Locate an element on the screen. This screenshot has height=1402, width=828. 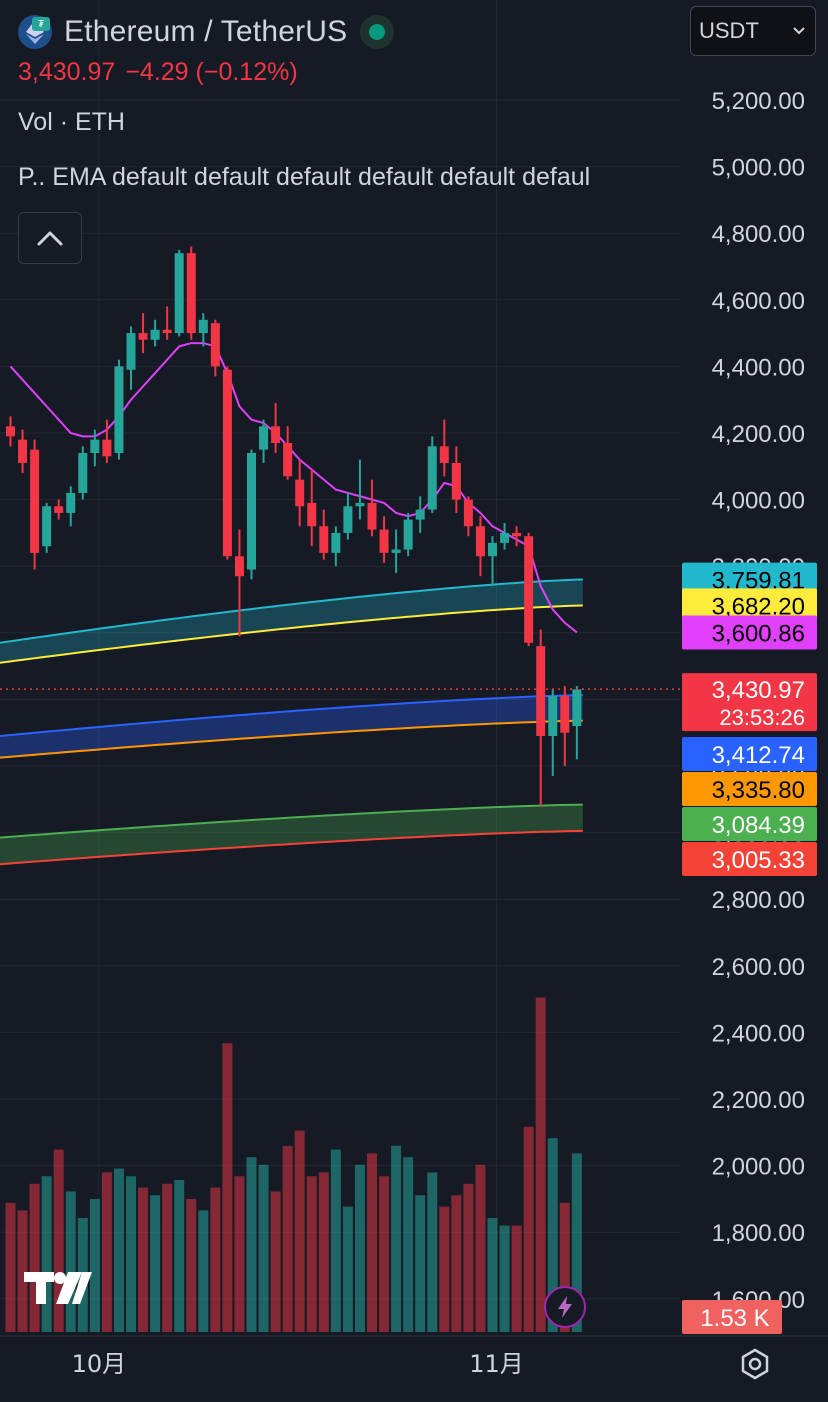
last-price: 3,430.97 is located at coordinates (67, 72).